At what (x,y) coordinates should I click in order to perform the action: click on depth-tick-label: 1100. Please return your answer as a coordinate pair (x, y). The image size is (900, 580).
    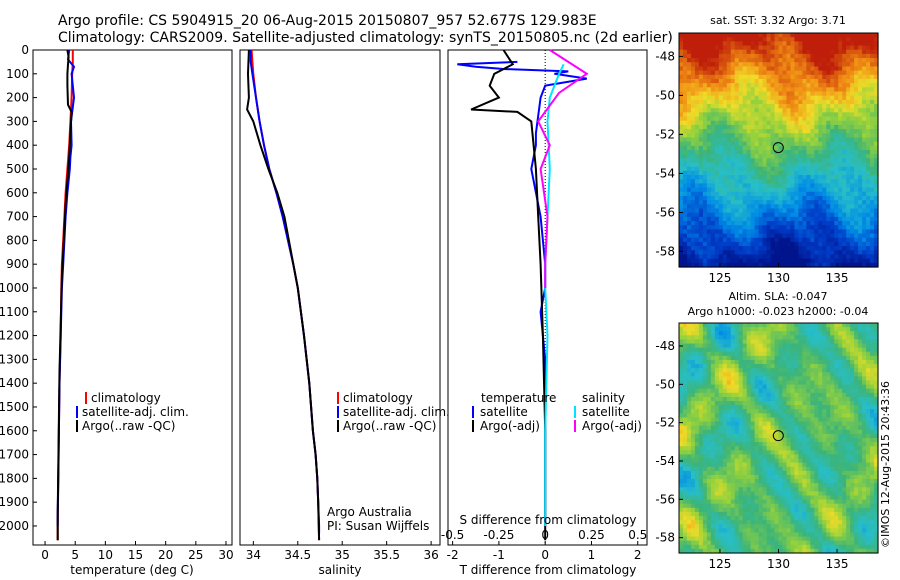
    Looking at the image, I should click on (14, 312).